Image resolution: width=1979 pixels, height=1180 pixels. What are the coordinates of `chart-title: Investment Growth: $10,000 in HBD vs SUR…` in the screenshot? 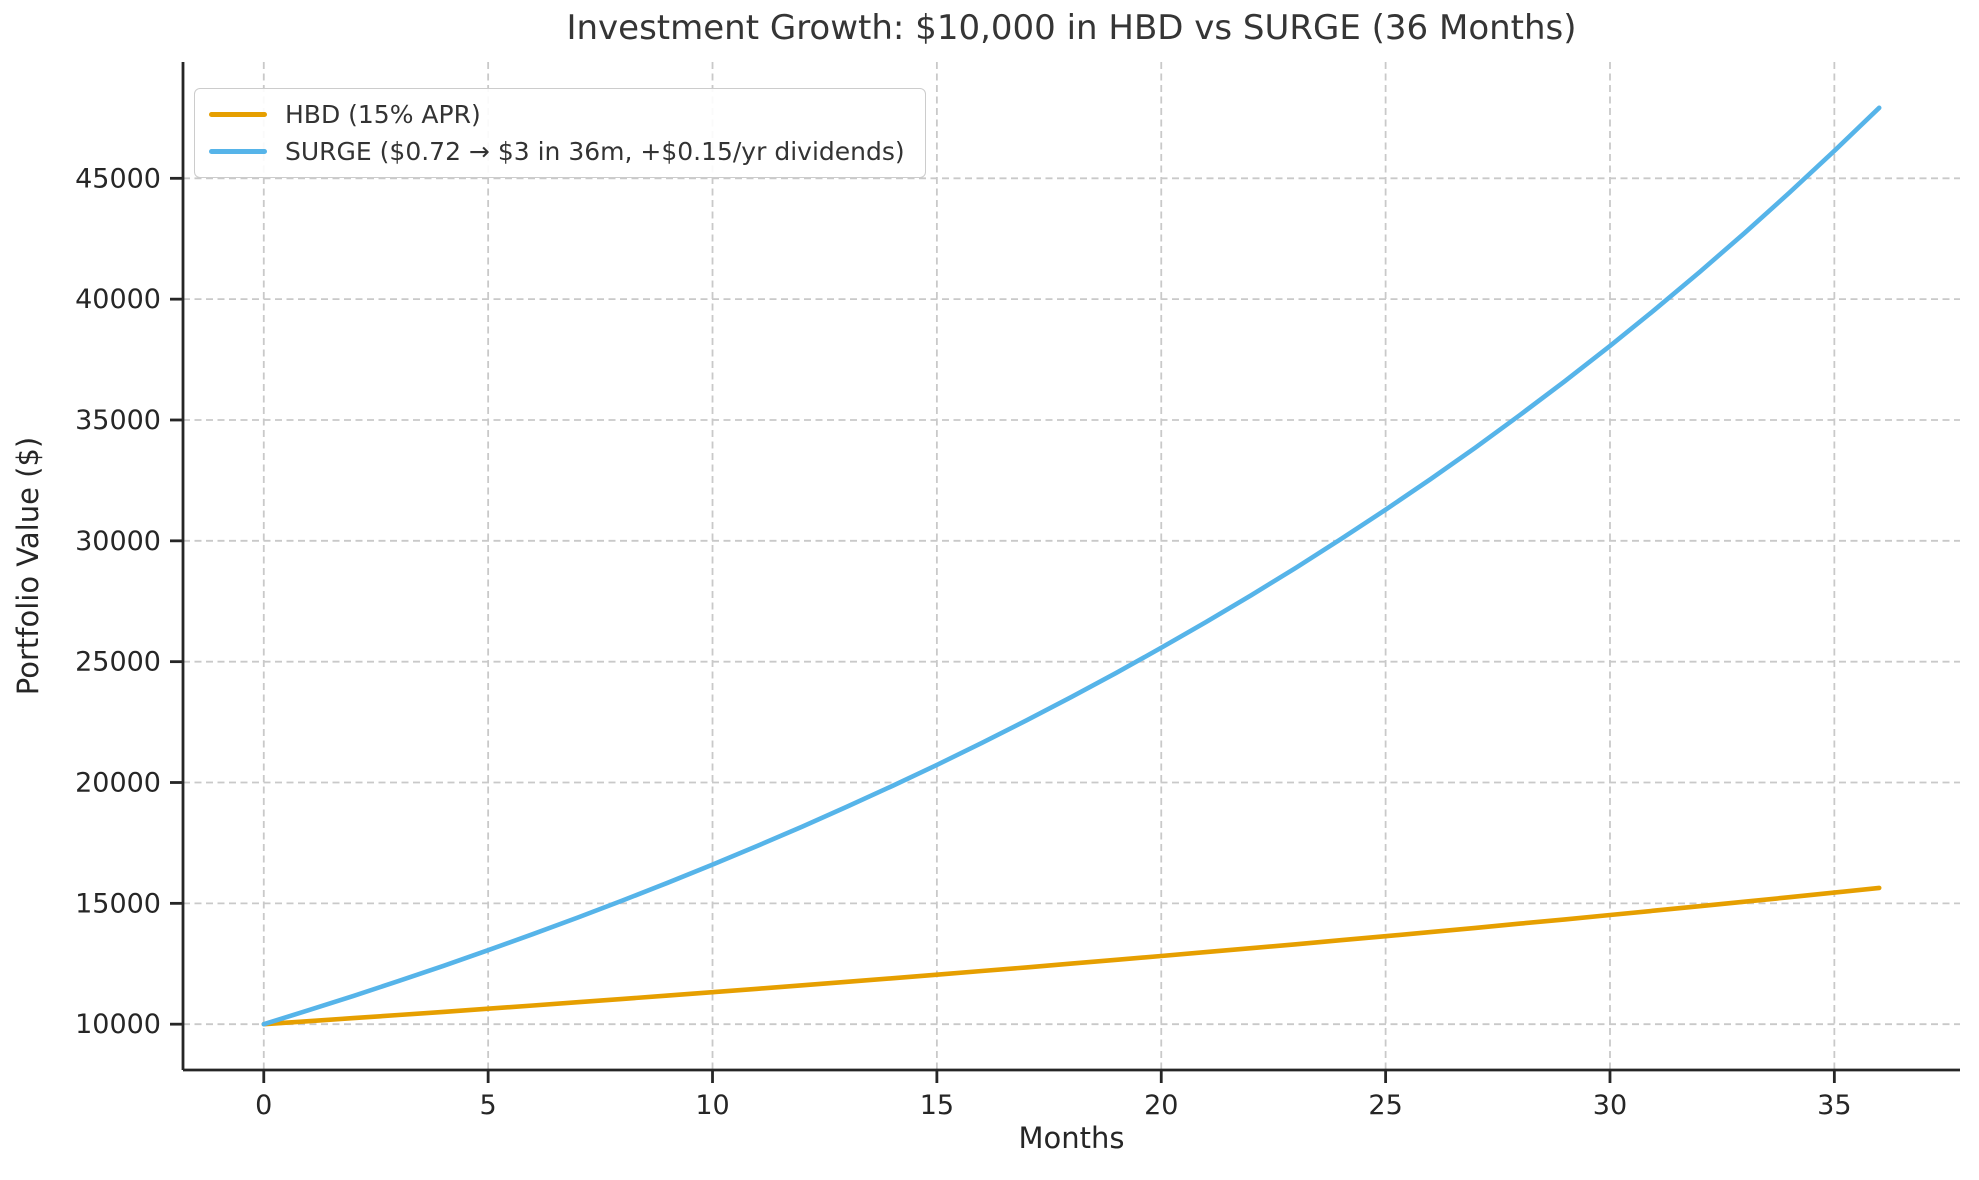 It's located at (1071, 28).